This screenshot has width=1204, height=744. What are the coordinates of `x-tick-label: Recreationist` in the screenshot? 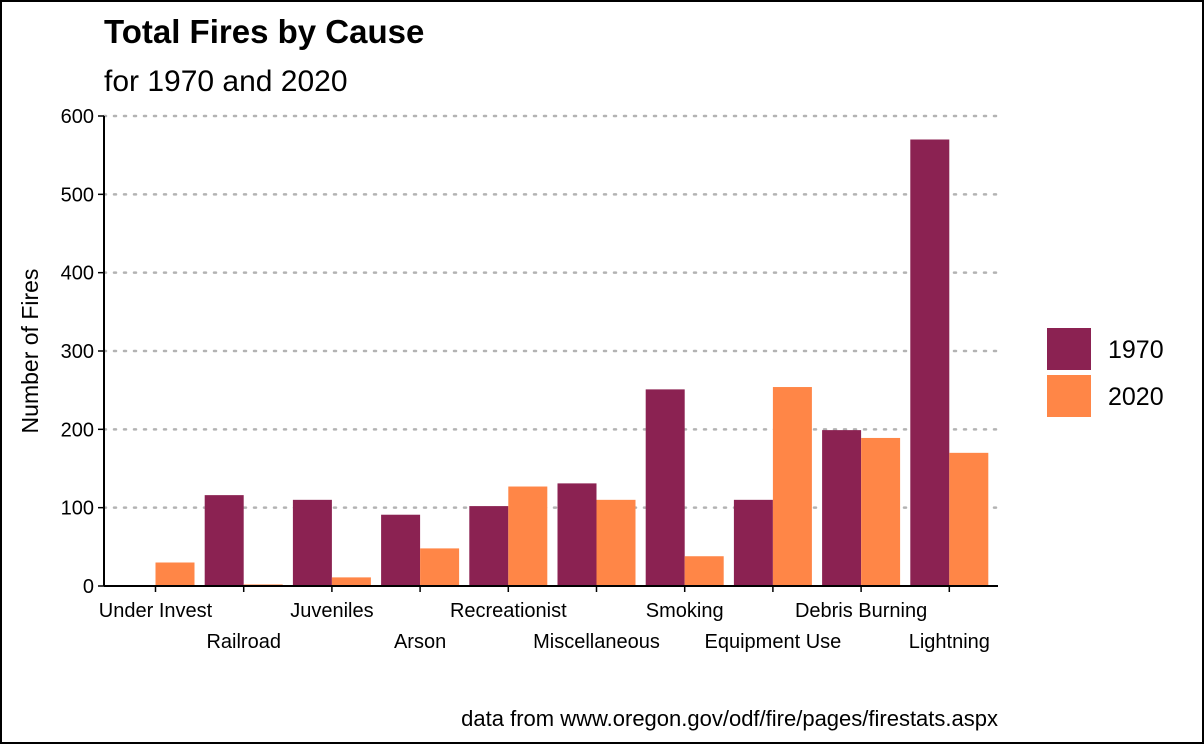 It's located at (508, 611).